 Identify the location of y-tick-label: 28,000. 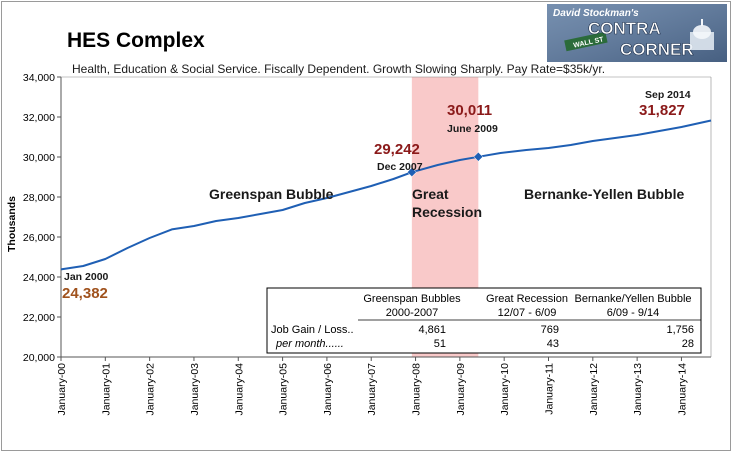
(39, 198).